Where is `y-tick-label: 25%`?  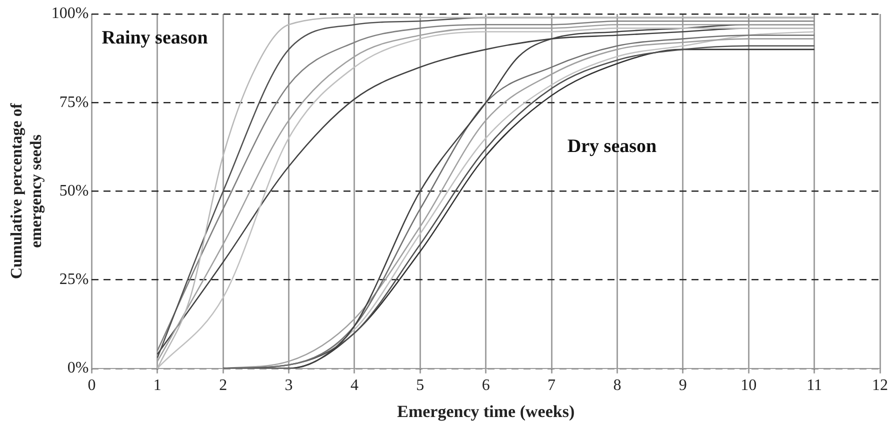
y-tick-label: 25% is located at coordinates (74, 279).